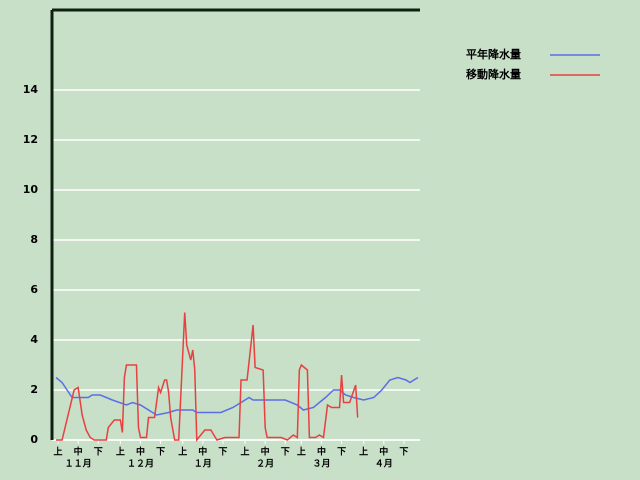  What do you see at coordinates (321, 464) in the screenshot?
I see `x-month-label: ３月` at bounding box center [321, 464].